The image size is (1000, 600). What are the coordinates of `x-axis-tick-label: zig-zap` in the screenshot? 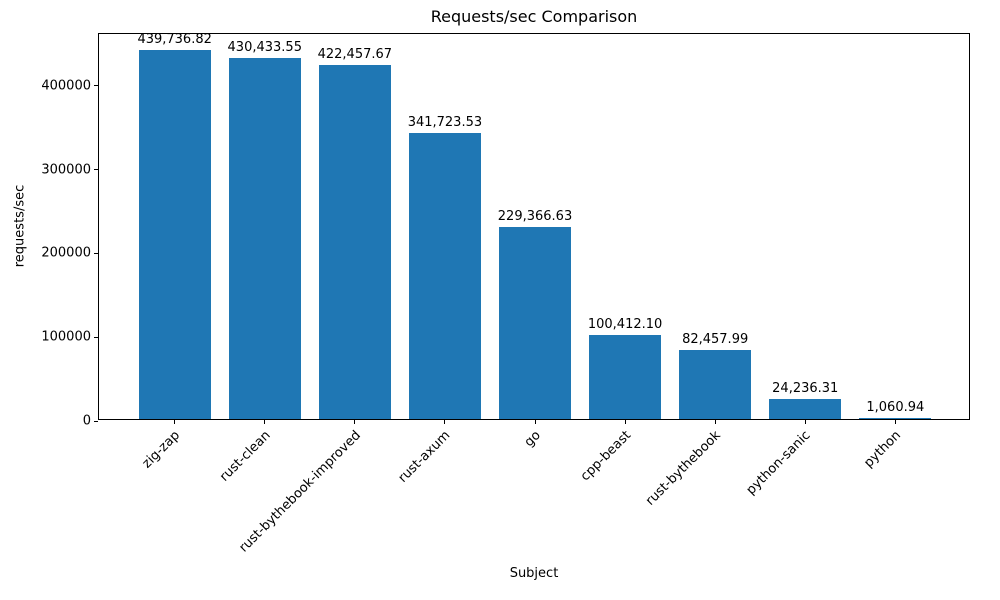 It's located at (161, 450).